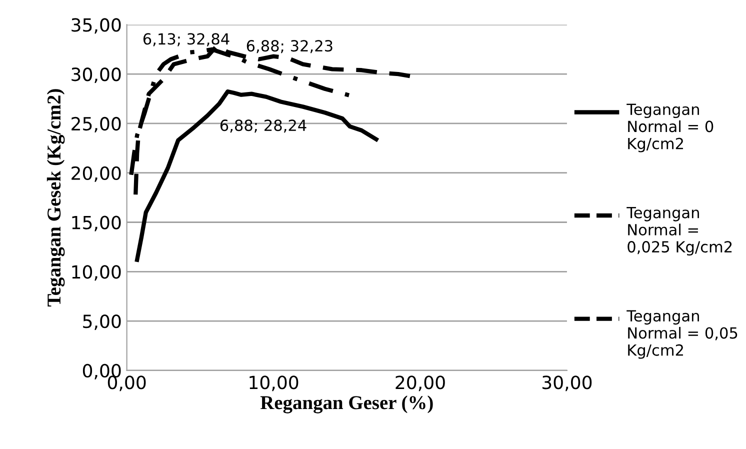 This screenshot has height=449, width=746. What do you see at coordinates (670, 128) in the screenshot?
I see `legend-label: Tegangan Normal = 0 Kg/cm2` at bounding box center [670, 128].